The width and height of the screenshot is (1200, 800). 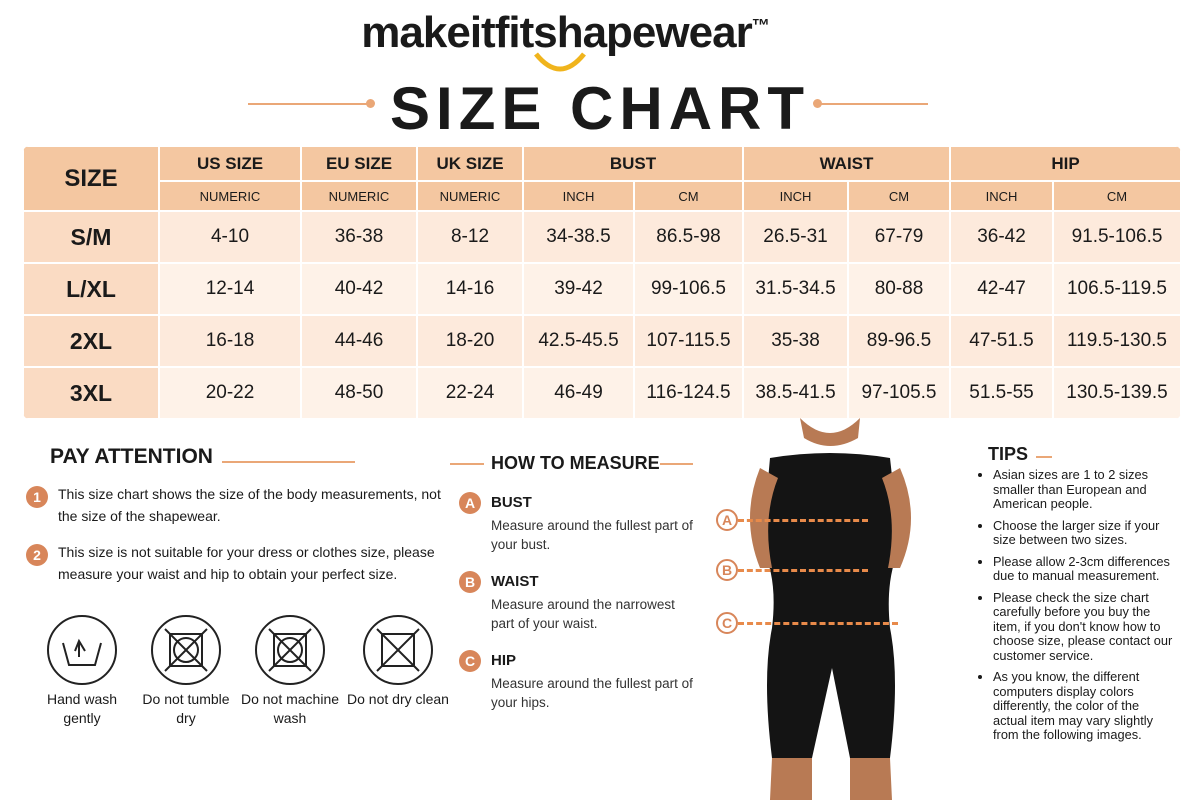 I want to click on item-number: 1, so click(x=37, y=497).